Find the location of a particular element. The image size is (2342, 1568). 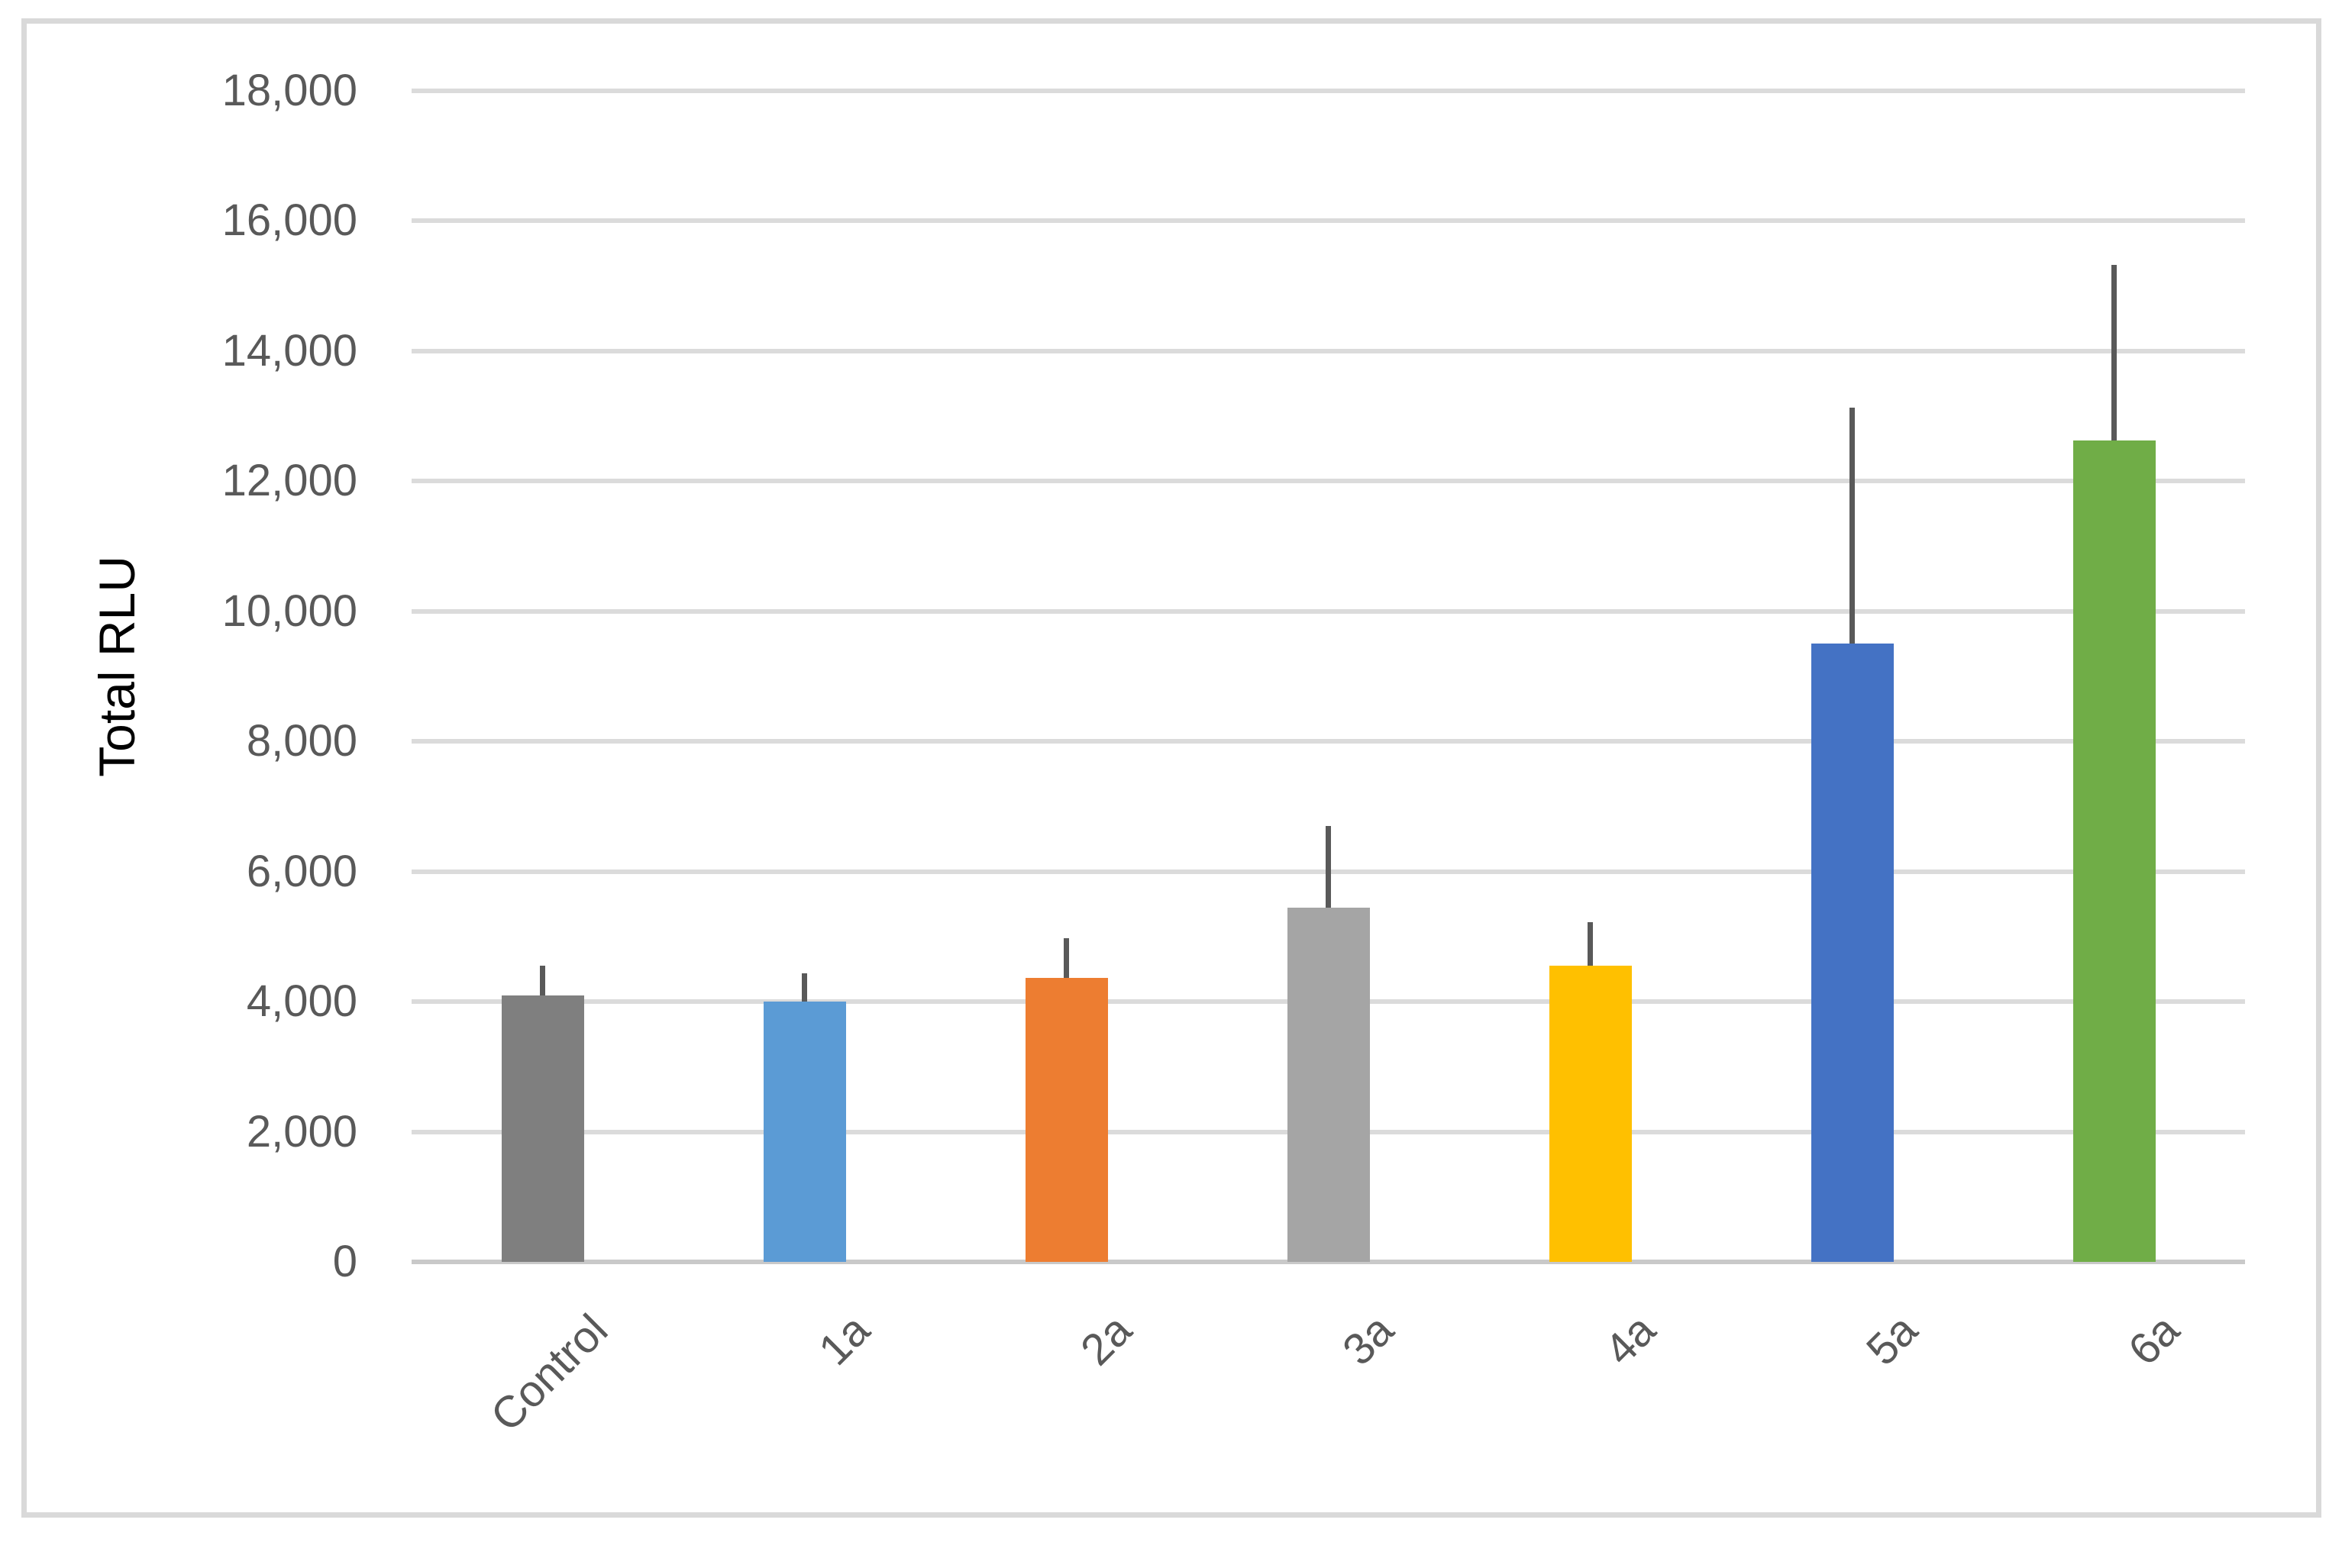

y-tick-label: 6,000 is located at coordinates (301, 871).